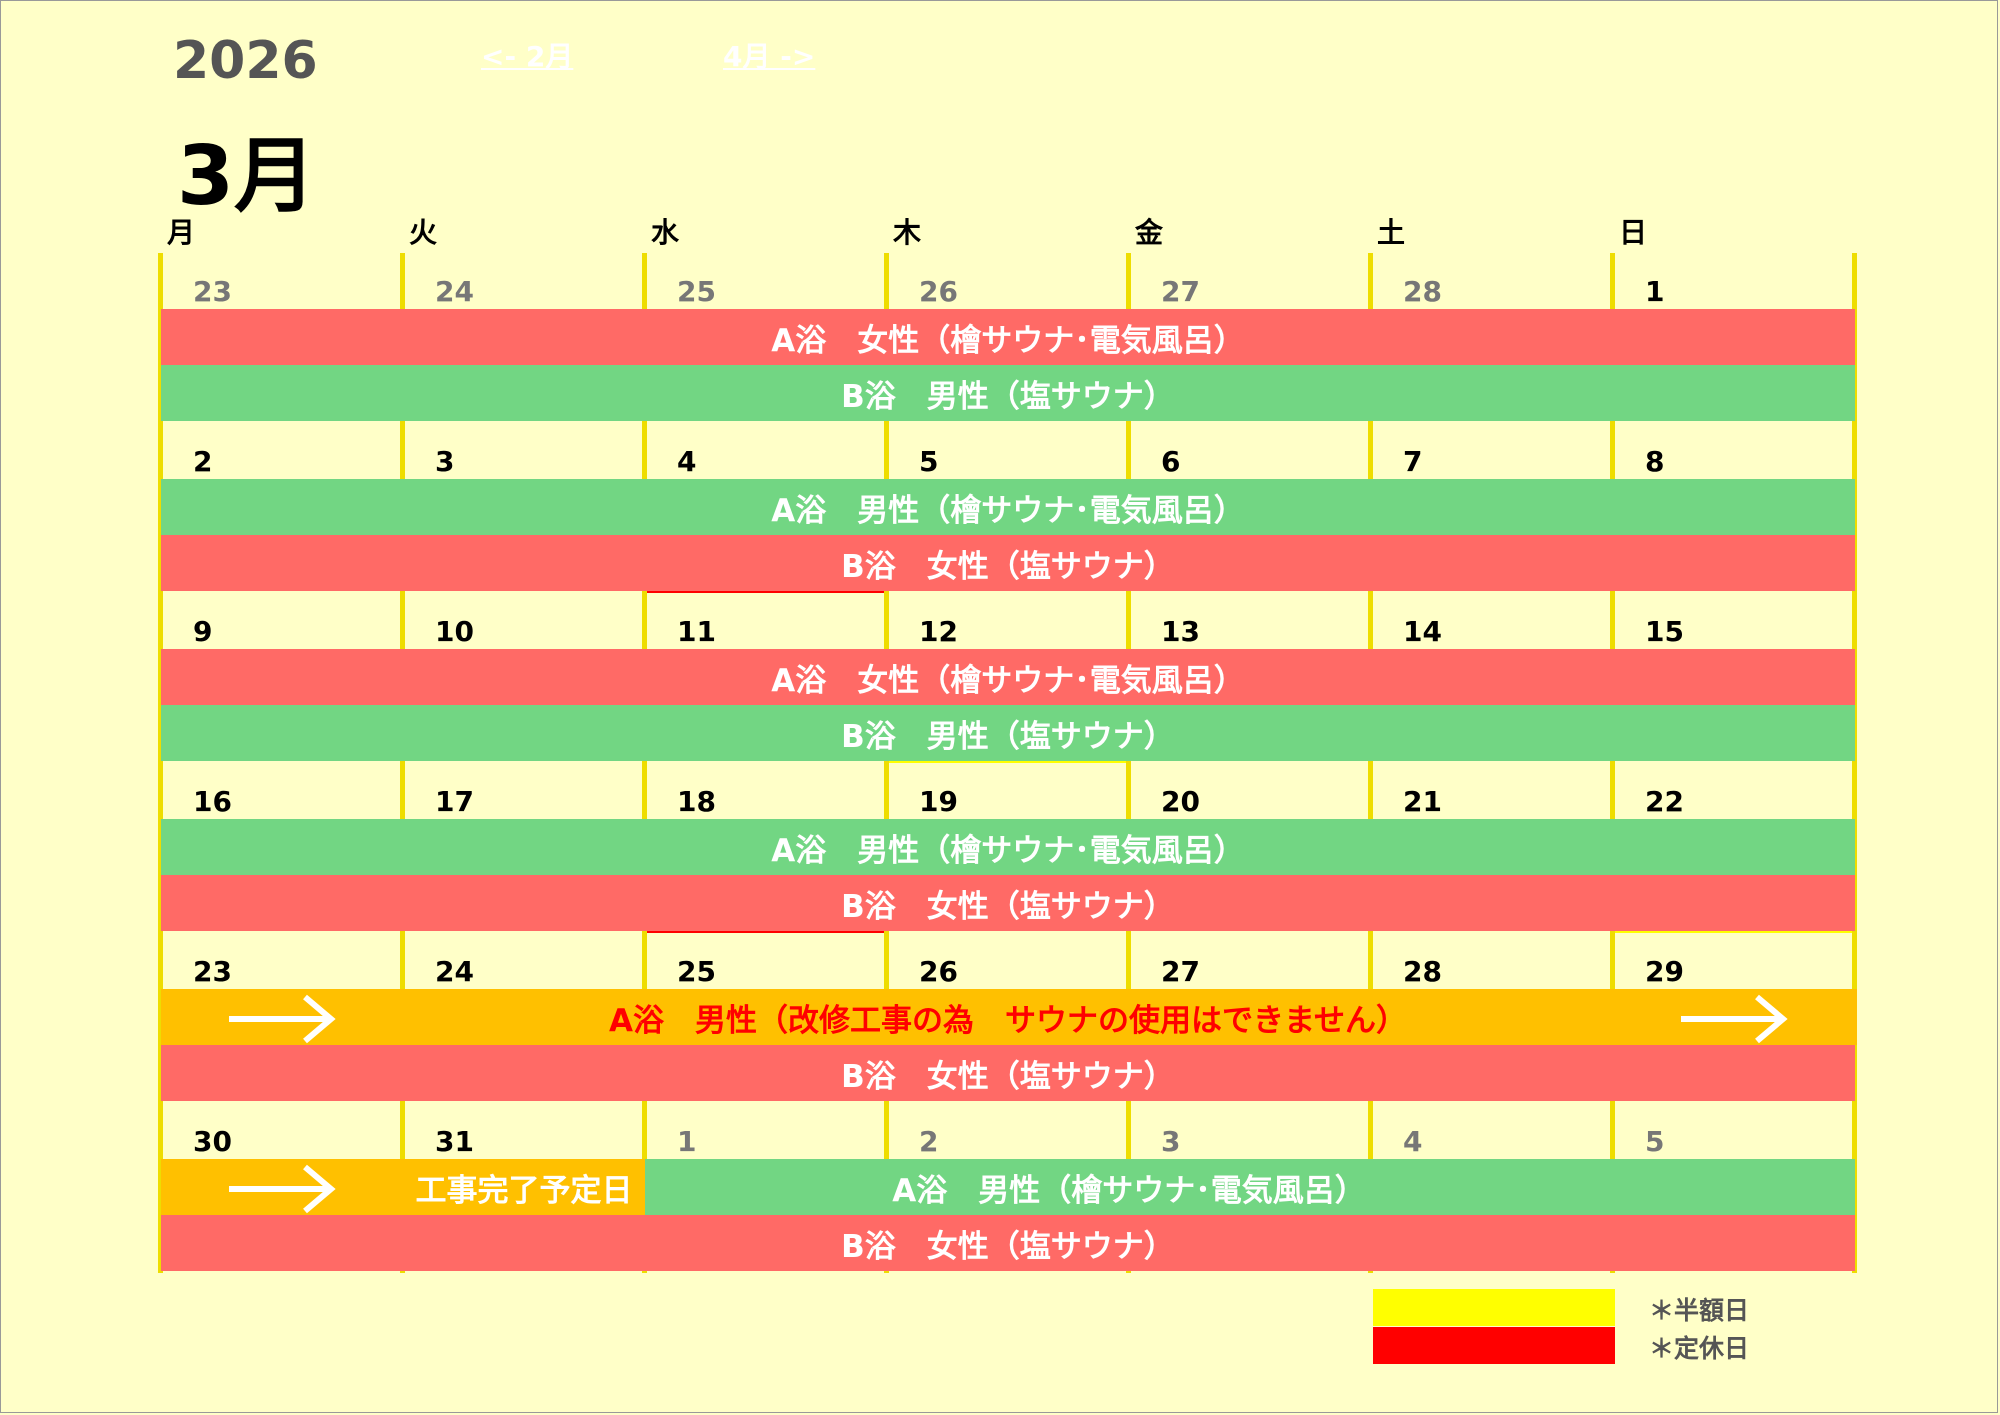  I want to click on legend-closed-label: ＊定休日, so click(1699, 1348).